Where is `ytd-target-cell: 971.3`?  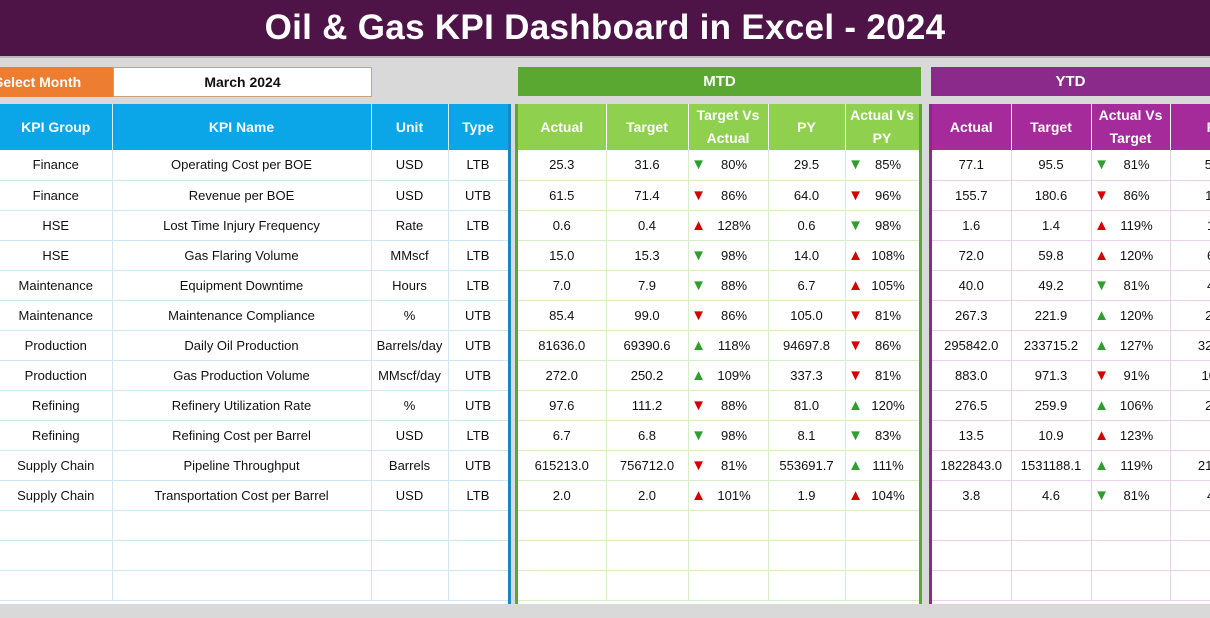
ytd-target-cell: 971.3 is located at coordinates (1051, 375).